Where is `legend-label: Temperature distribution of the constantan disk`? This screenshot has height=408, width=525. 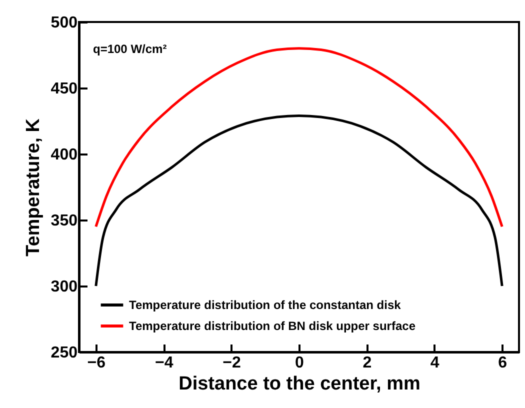 legend-label: Temperature distribution of the constantan disk is located at coordinates (265, 305).